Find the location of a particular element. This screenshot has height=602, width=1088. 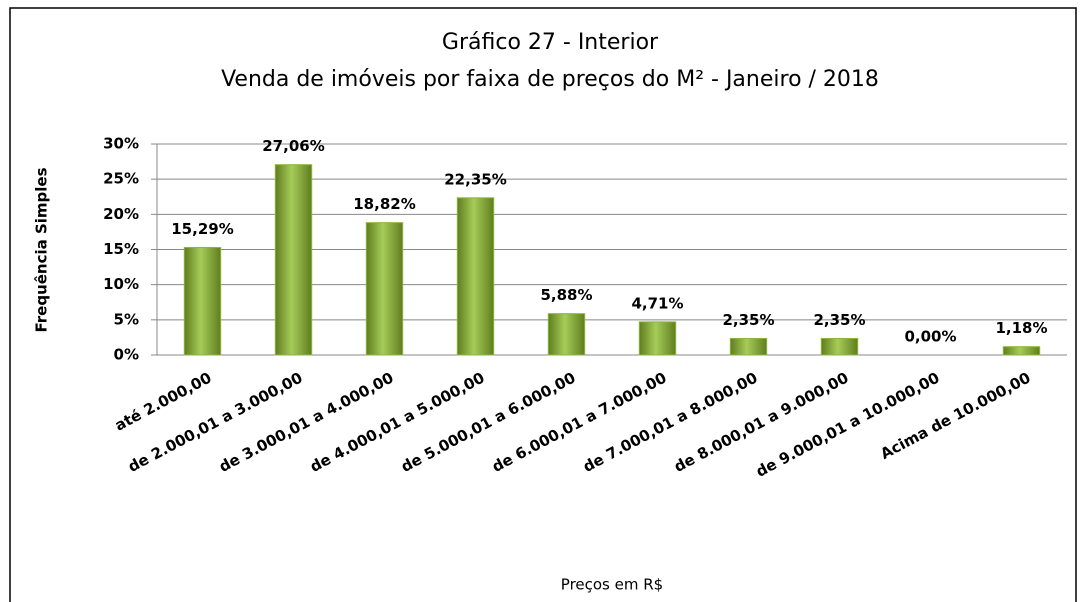

y-tick-label: 0% is located at coordinates (126, 355).